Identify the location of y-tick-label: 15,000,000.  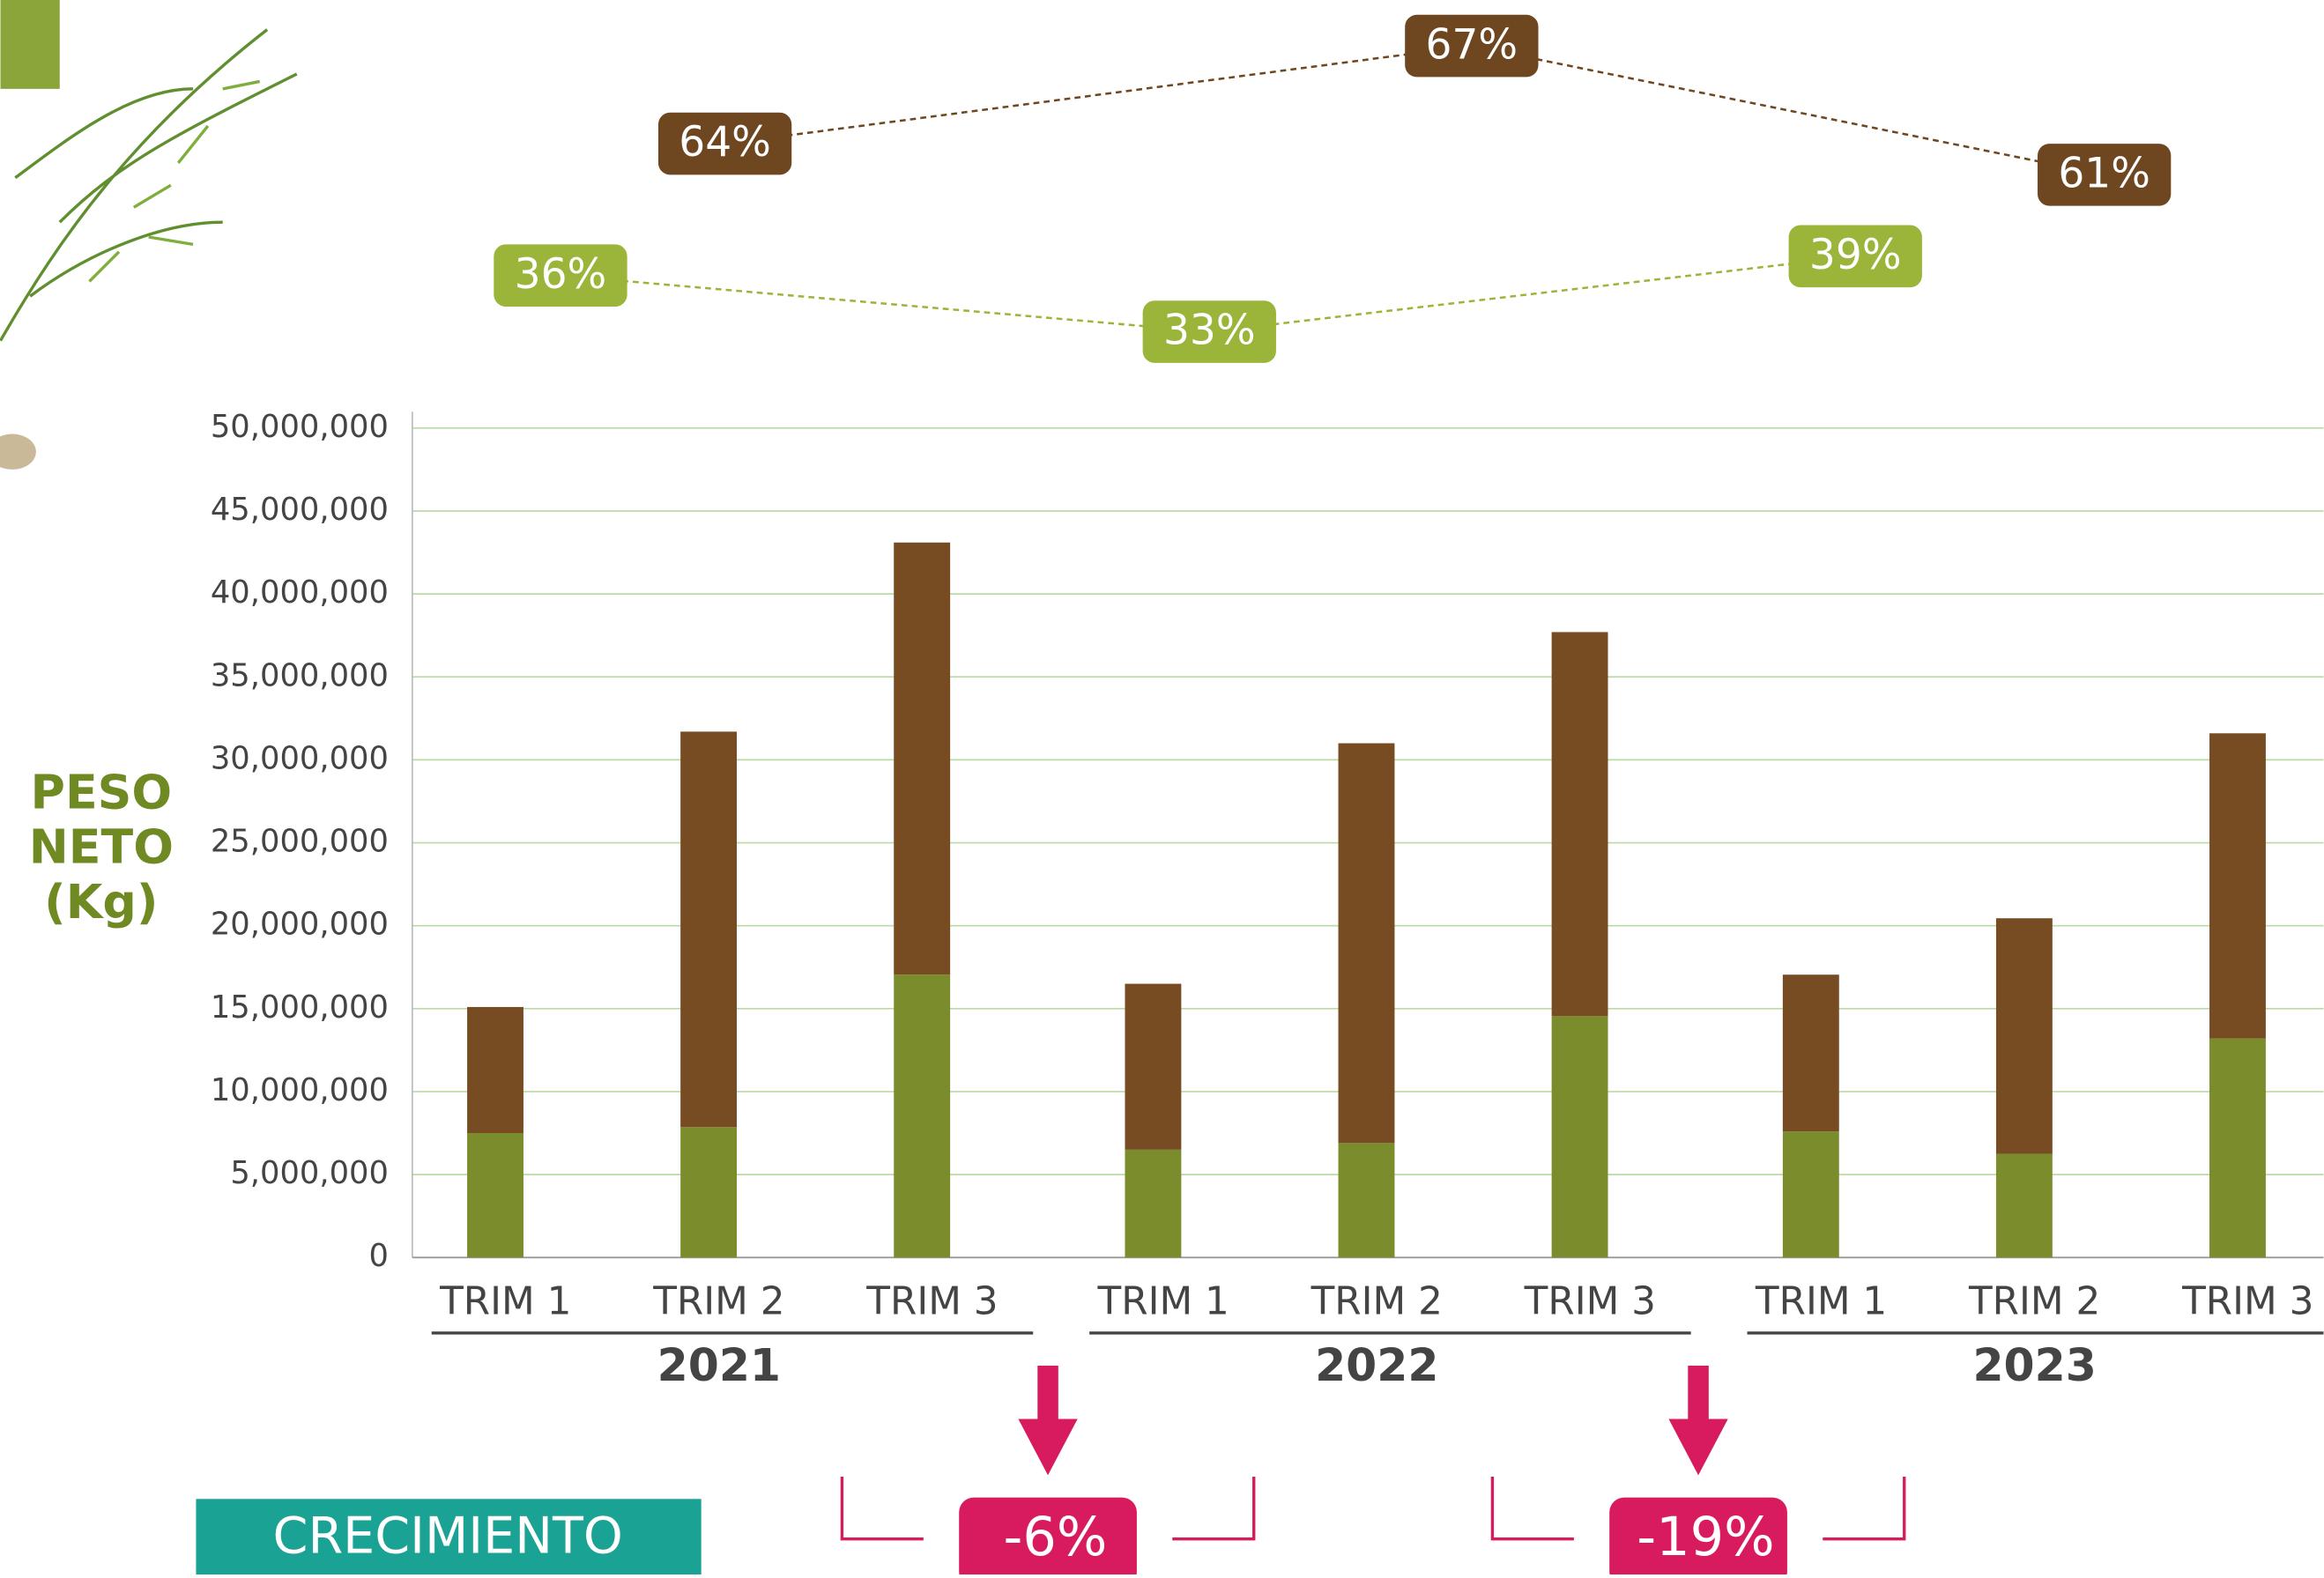
(300, 1007).